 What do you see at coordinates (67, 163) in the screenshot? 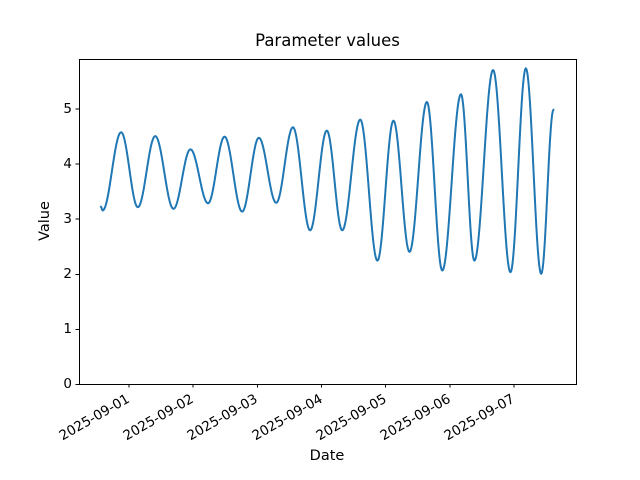
I see `y-tick-label: 4` at bounding box center [67, 163].